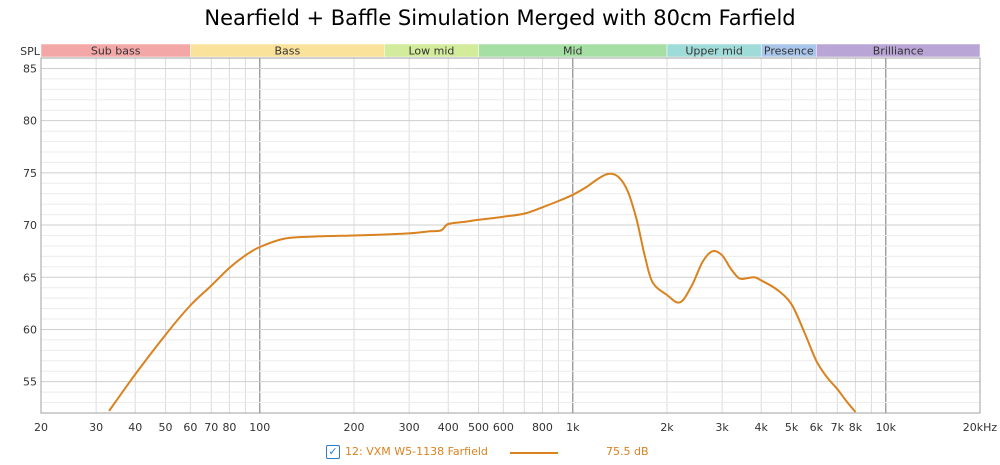 Image resolution: width=1000 pixels, height=465 pixels. What do you see at coordinates (762, 427) in the screenshot?
I see `x-tick-label: 4k` at bounding box center [762, 427].